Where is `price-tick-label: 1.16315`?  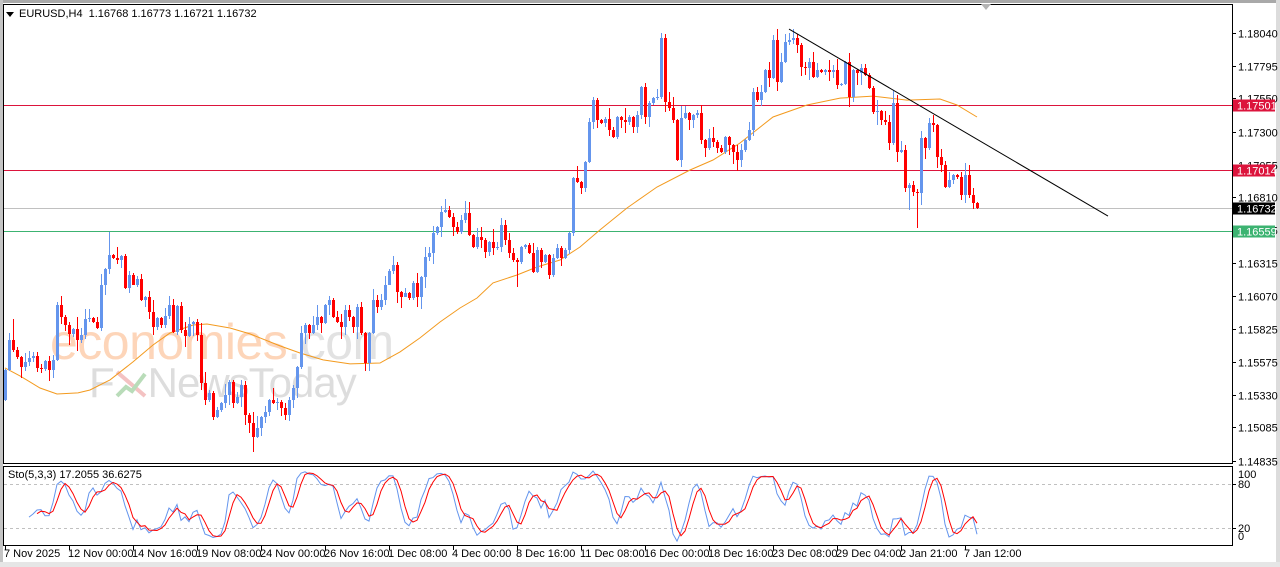 price-tick-label: 1.16315 is located at coordinates (1258, 265).